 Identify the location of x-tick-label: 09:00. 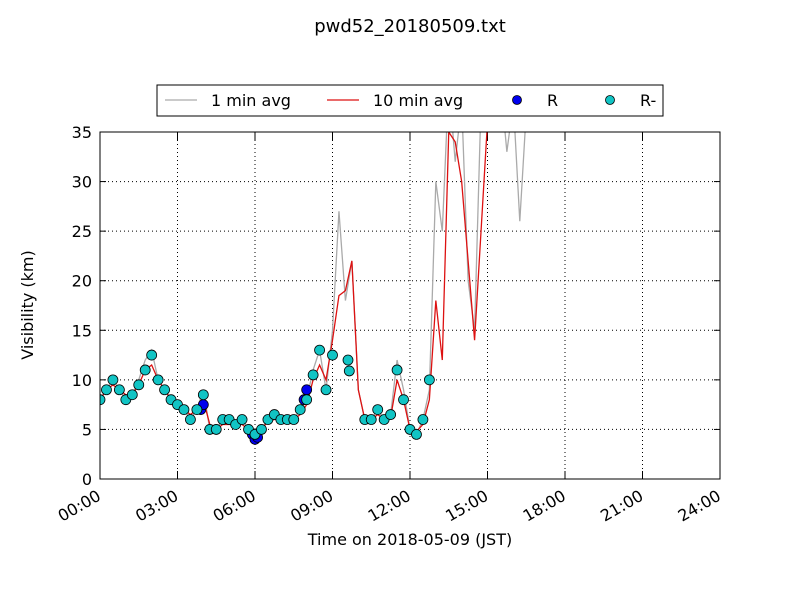
(311, 506).